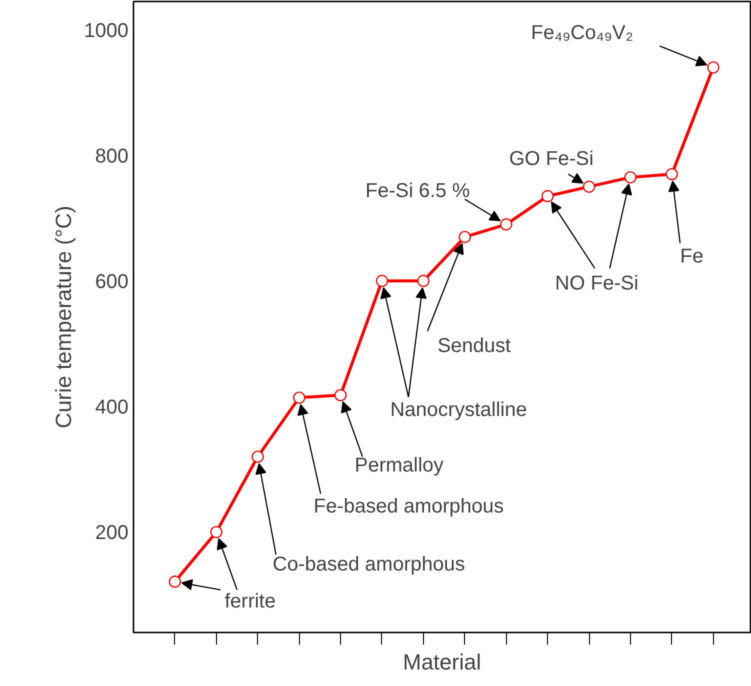 The image size is (751, 686). What do you see at coordinates (551, 159) in the screenshot?
I see `annotation: GO Fe-Si` at bounding box center [551, 159].